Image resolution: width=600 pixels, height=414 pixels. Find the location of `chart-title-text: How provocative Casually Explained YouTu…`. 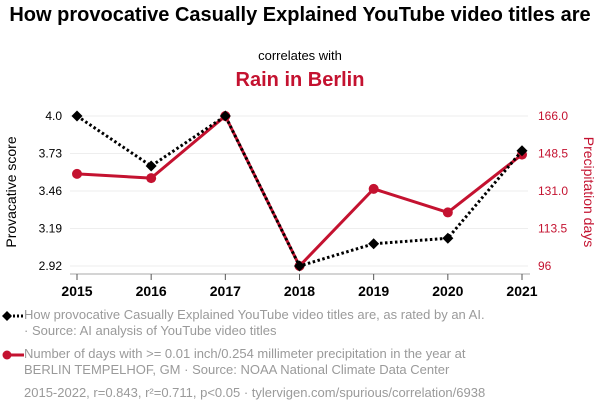

chart-title-text: How provocative Casually Explained YouTu… is located at coordinates (300, 15).